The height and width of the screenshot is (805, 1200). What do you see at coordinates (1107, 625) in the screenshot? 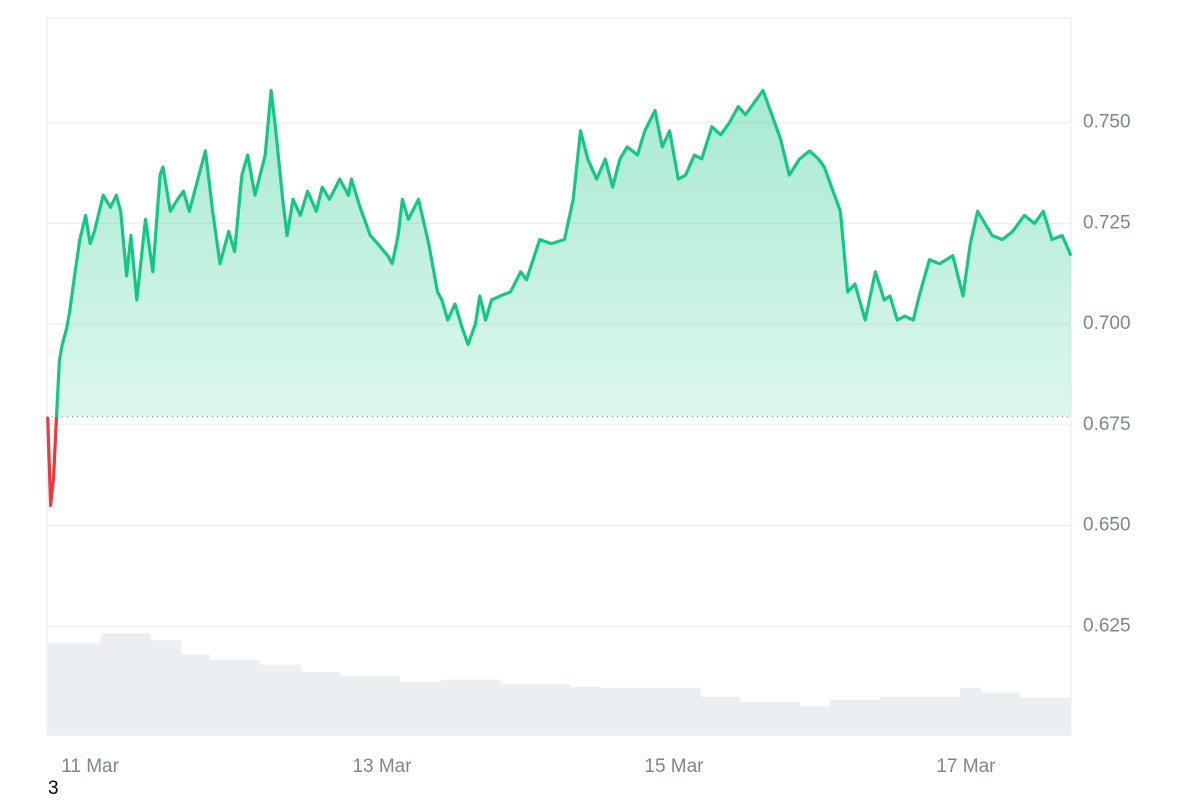
I see `y-tick-label: 0.625` at bounding box center [1107, 625].